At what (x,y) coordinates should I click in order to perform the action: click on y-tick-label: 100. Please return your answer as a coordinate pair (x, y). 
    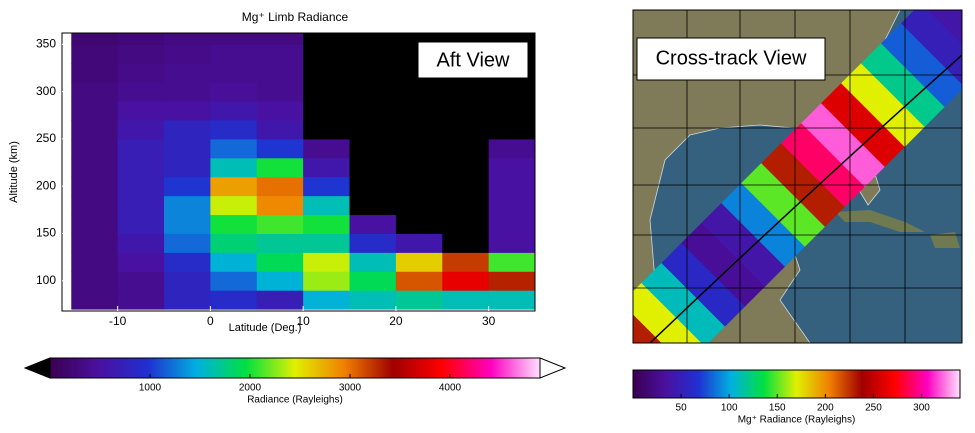
    Looking at the image, I should click on (46, 280).